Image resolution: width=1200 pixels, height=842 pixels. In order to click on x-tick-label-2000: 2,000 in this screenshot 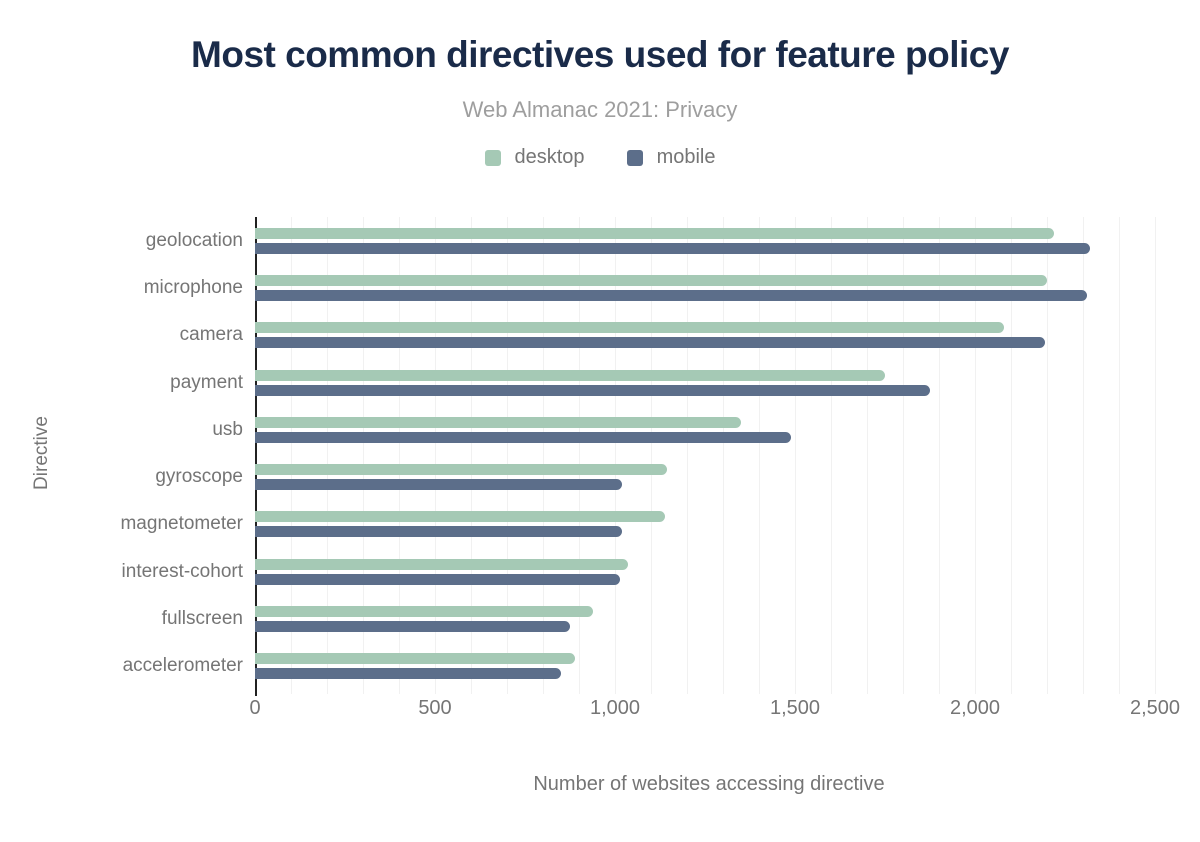, I will do `click(975, 708)`.